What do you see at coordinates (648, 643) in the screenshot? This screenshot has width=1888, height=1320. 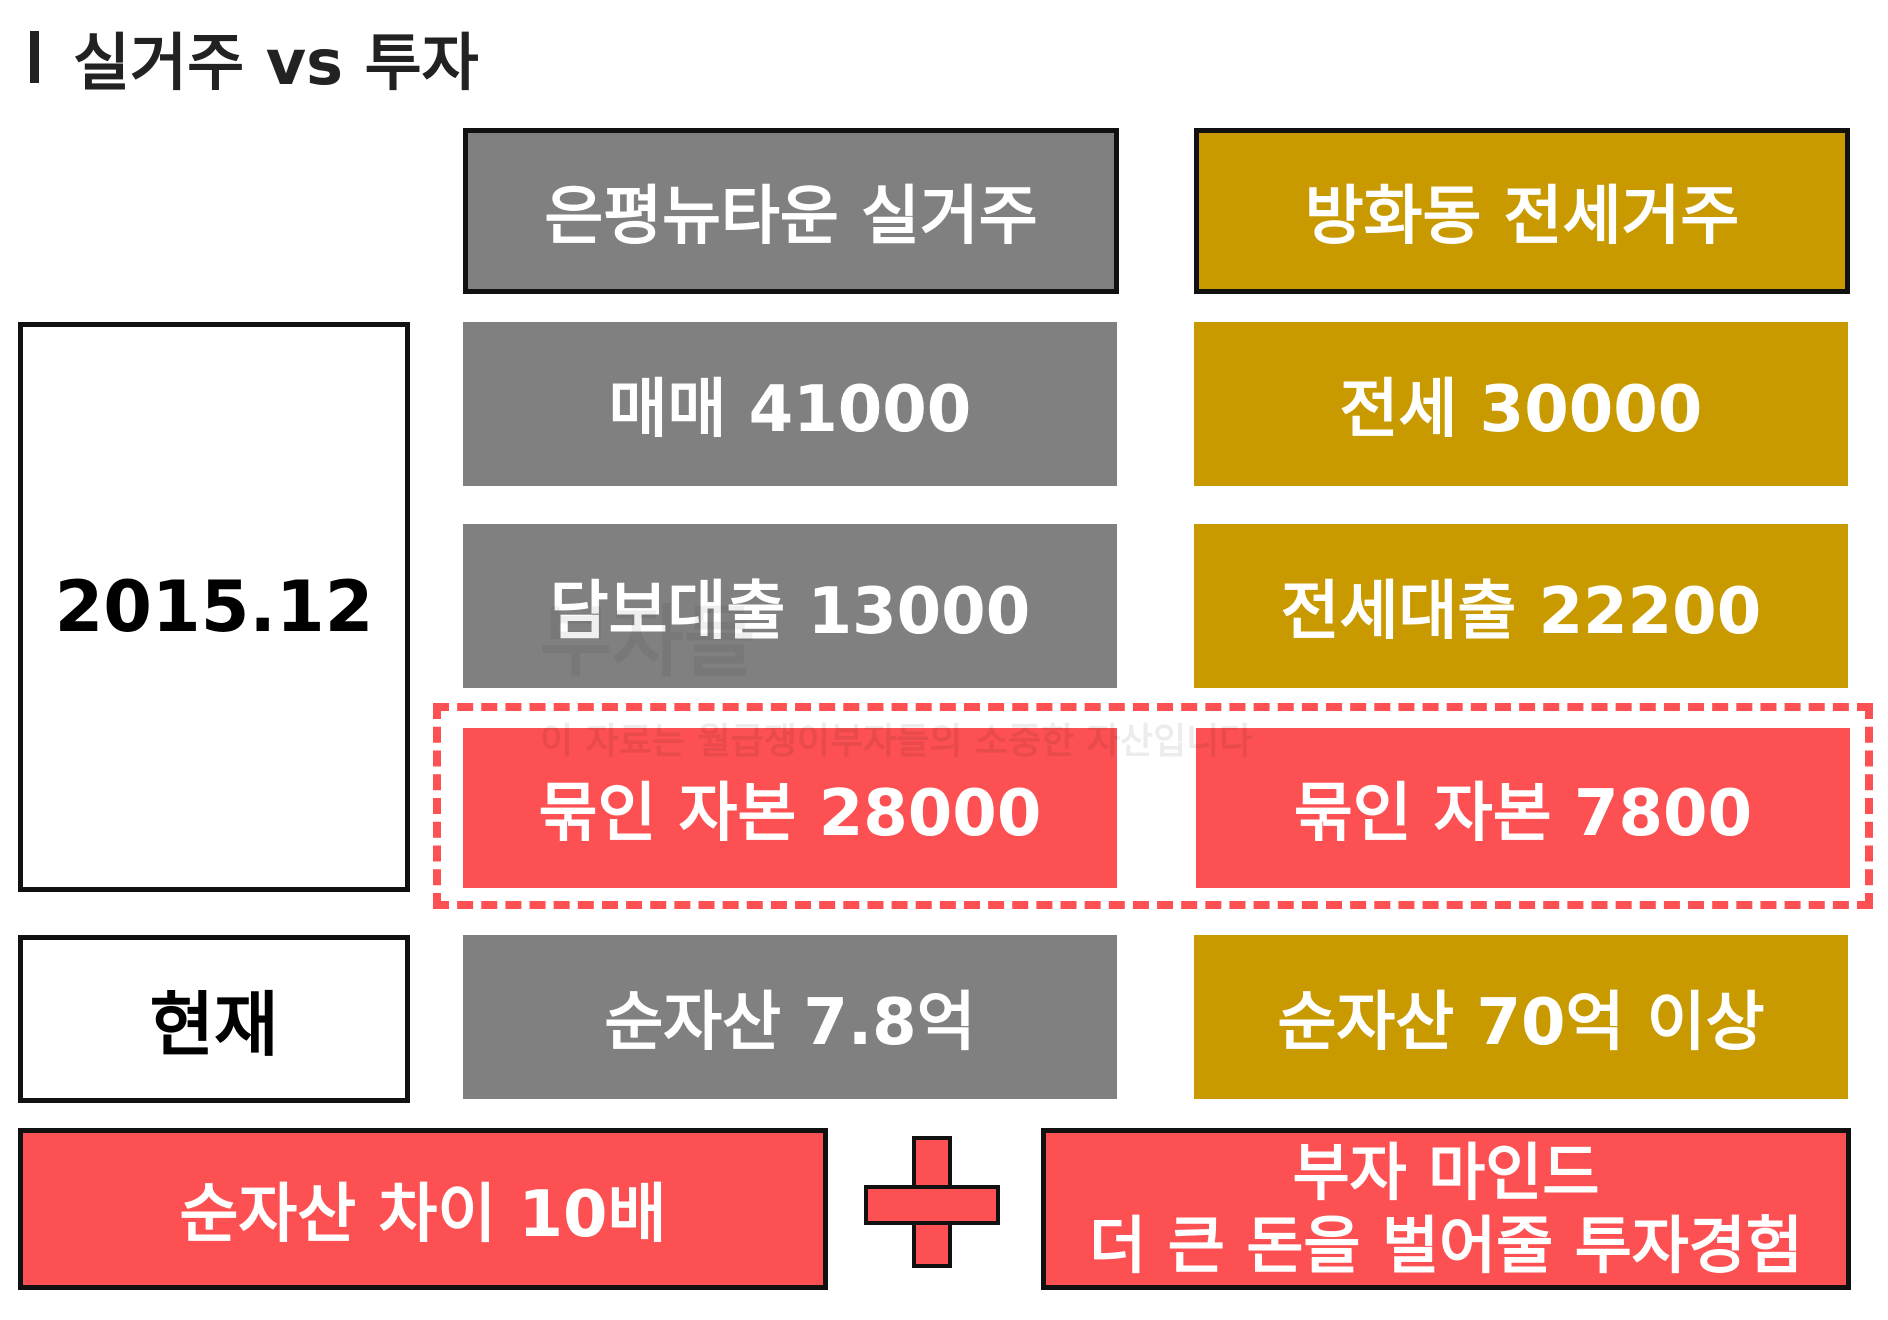 I see `watermark-main: 부자들` at bounding box center [648, 643].